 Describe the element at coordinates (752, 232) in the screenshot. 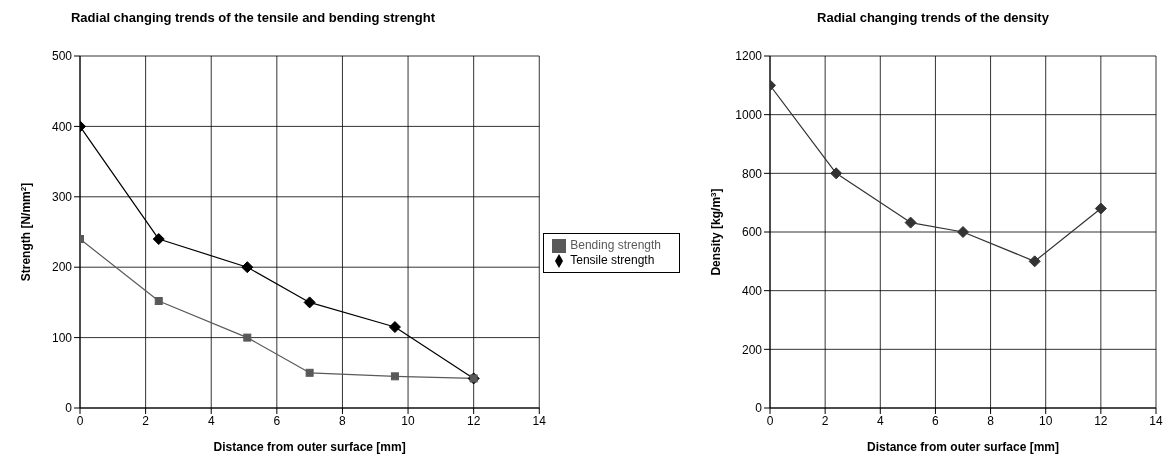

I see `y-tick-label: 600` at that location.